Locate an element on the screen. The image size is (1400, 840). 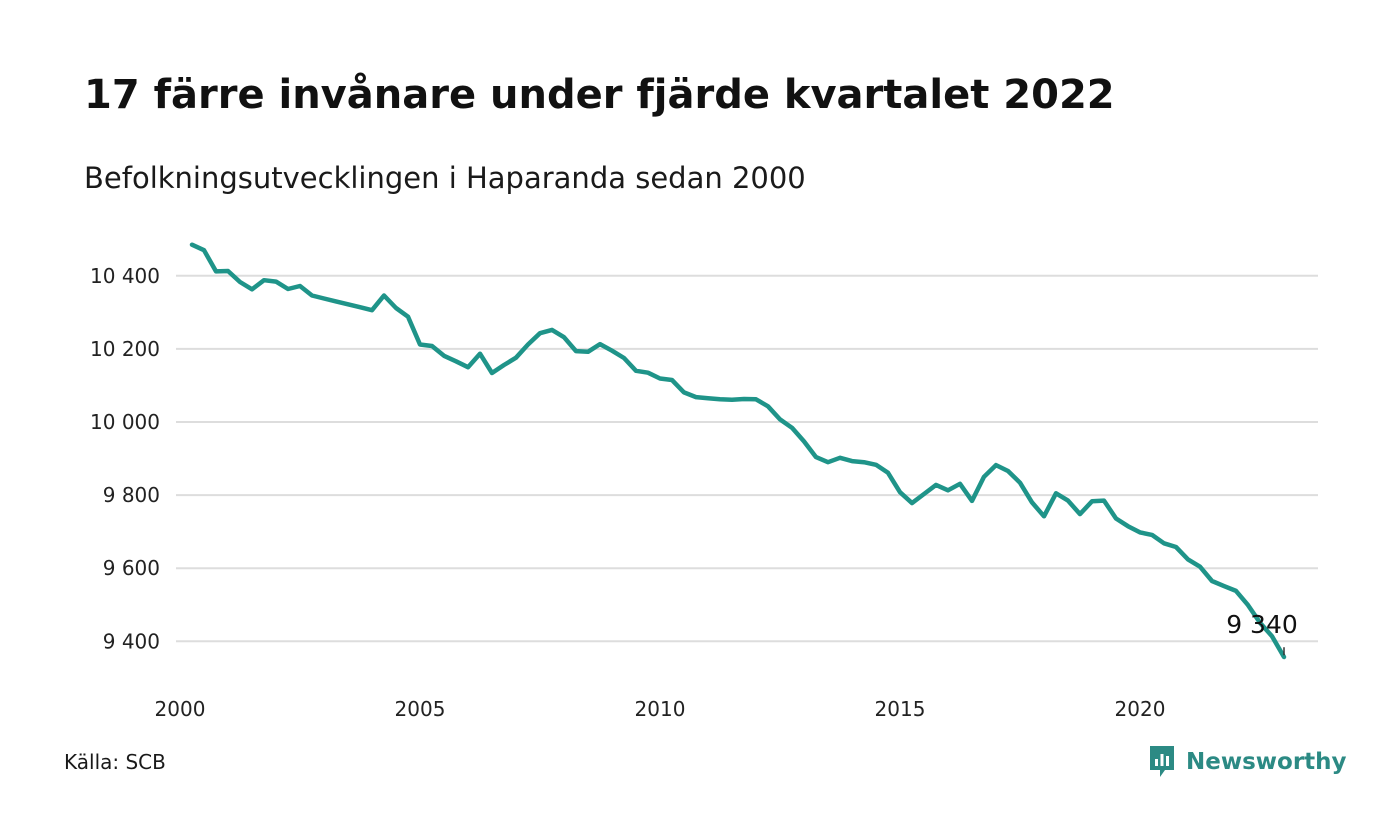
brand-name: Newsworthy is located at coordinates (1266, 762).